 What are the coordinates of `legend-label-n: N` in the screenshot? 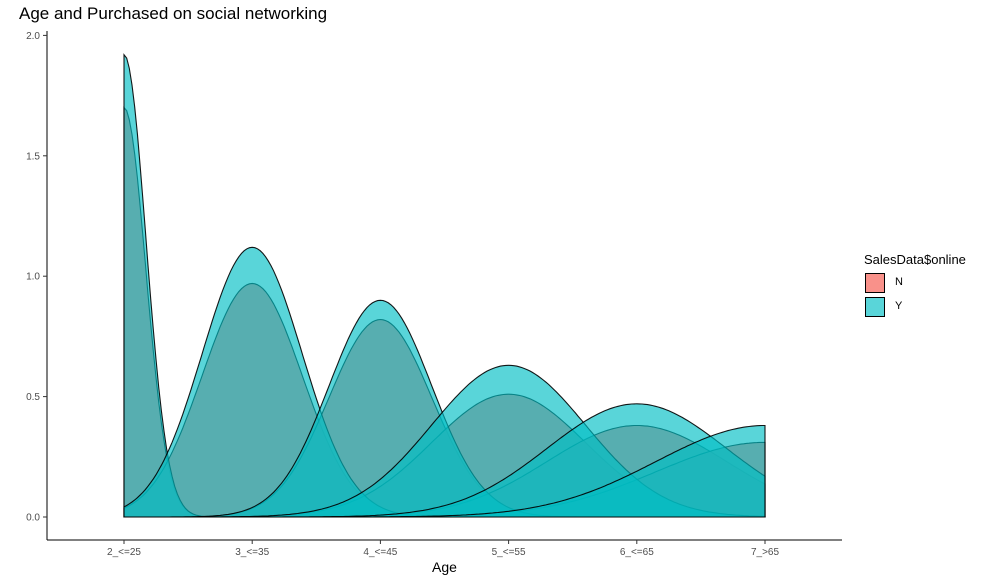 It's located at (899, 282).